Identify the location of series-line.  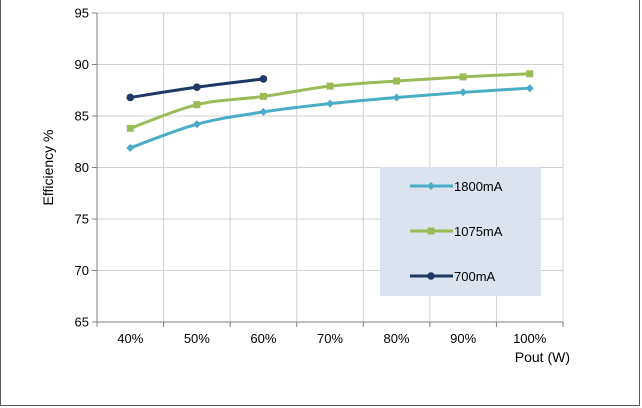
(330, 118).